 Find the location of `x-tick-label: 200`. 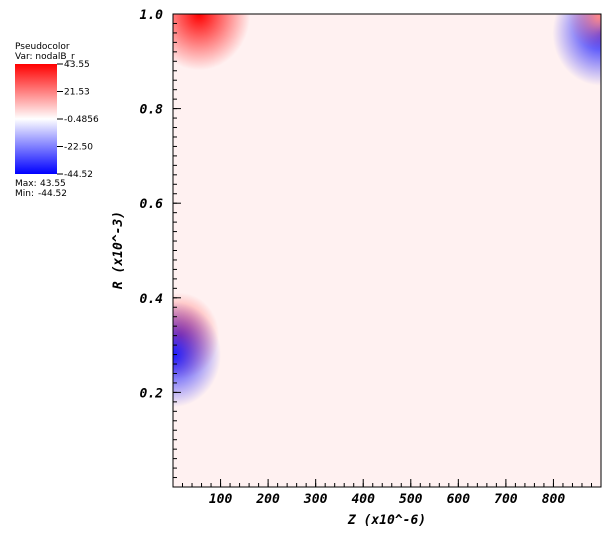

x-tick-label: 200 is located at coordinates (267, 499).